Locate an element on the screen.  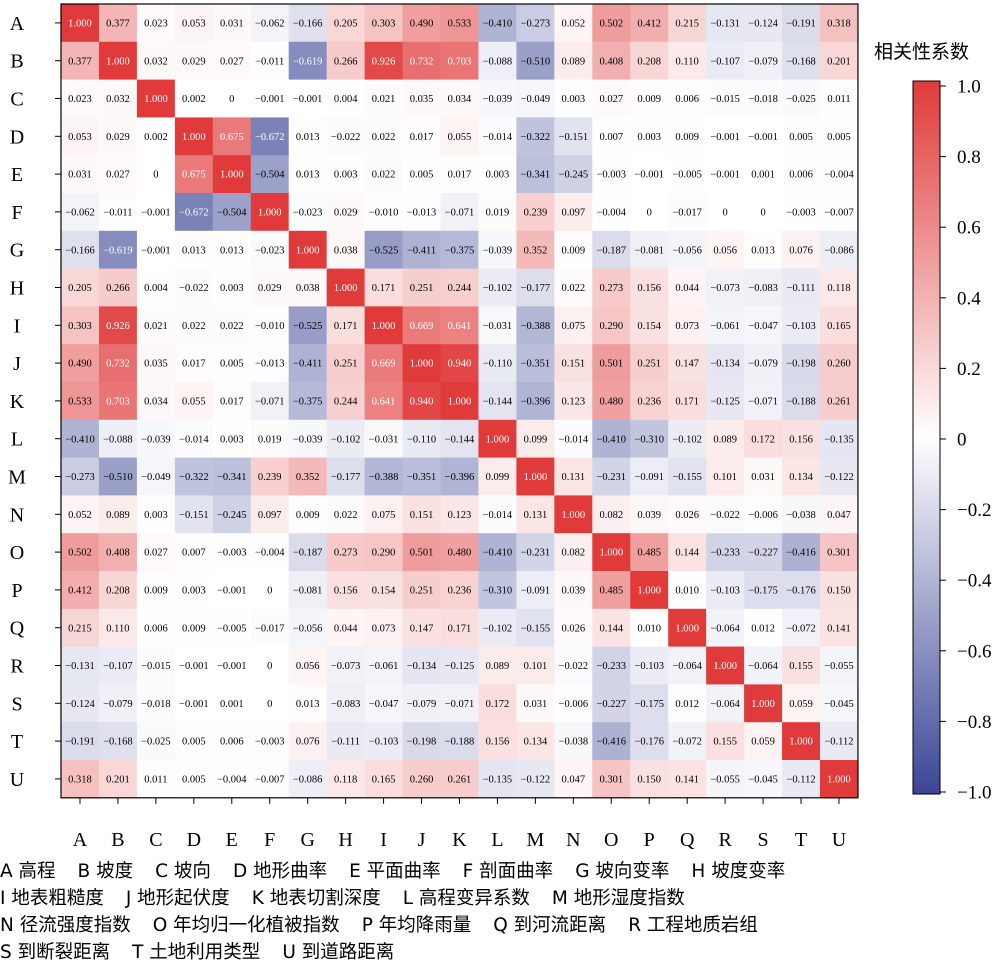
cell-value-label: −0.416 is located at coordinates (612, 742).